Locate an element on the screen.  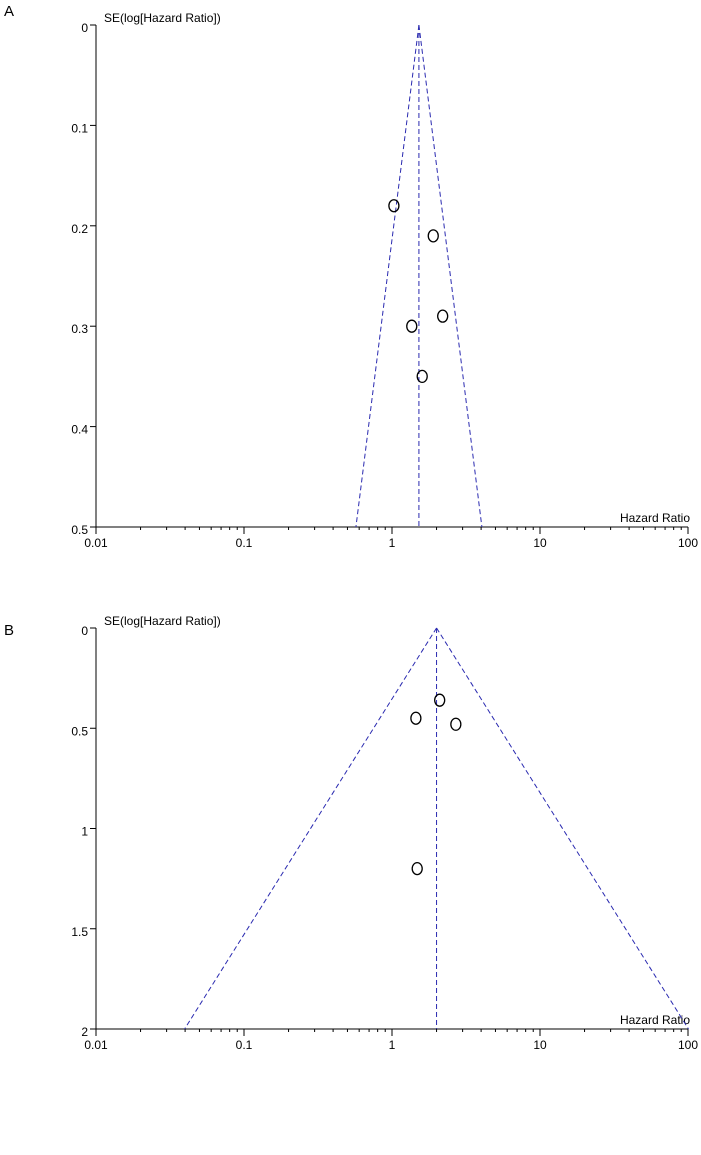
y-tick-label: 0.2 is located at coordinates (79, 229).